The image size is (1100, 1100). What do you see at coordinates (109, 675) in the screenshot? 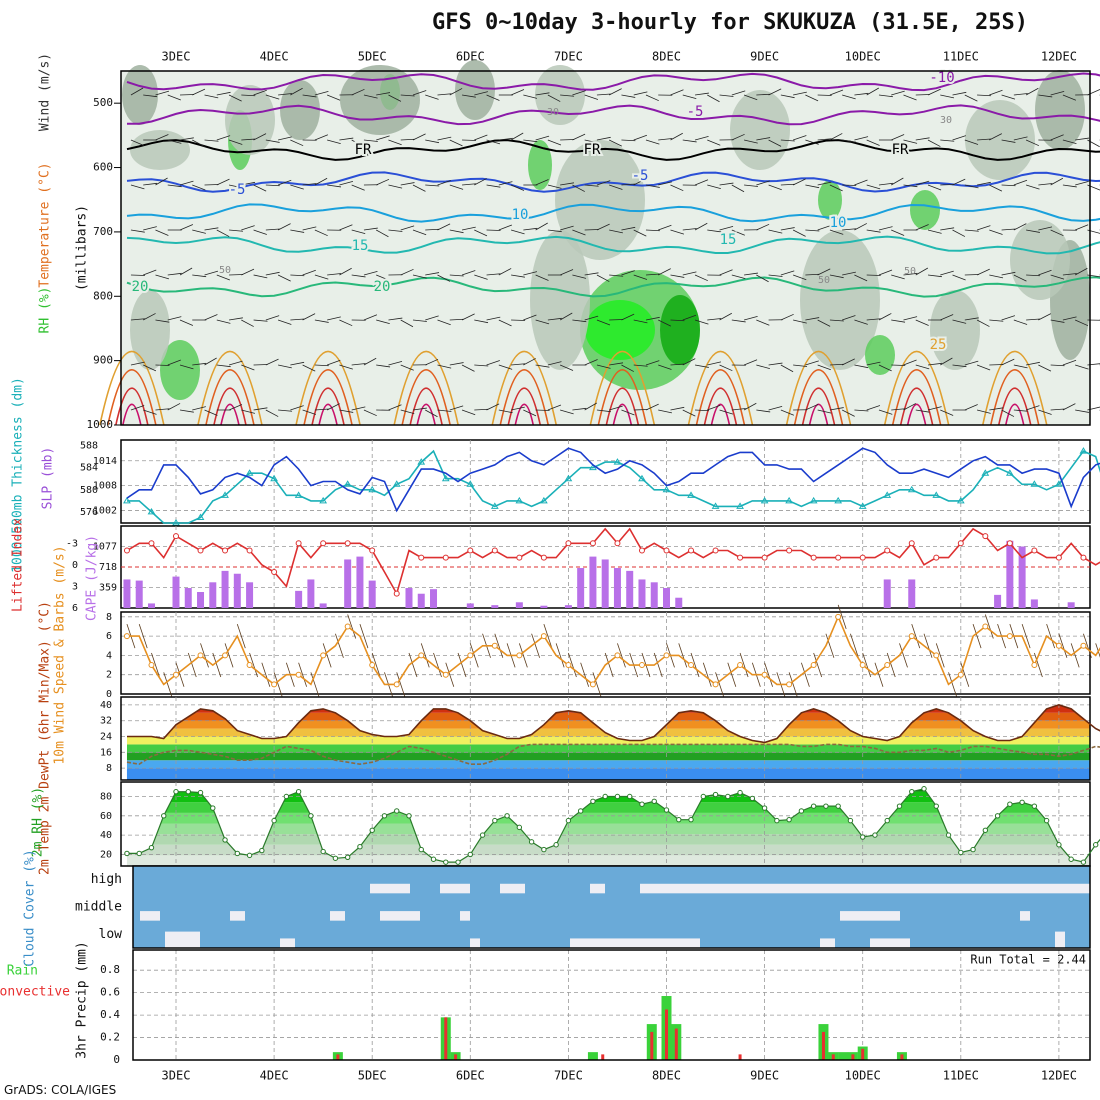
I see `wind-tick: 2` at bounding box center [109, 675].